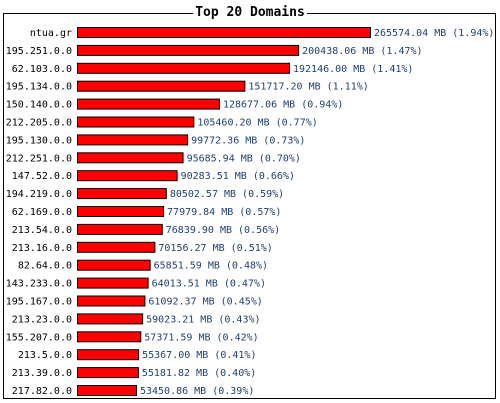 Image resolution: width=500 pixels, height=403 pixels. I want to click on chart-title: Top 20 Domains, so click(250, 13).